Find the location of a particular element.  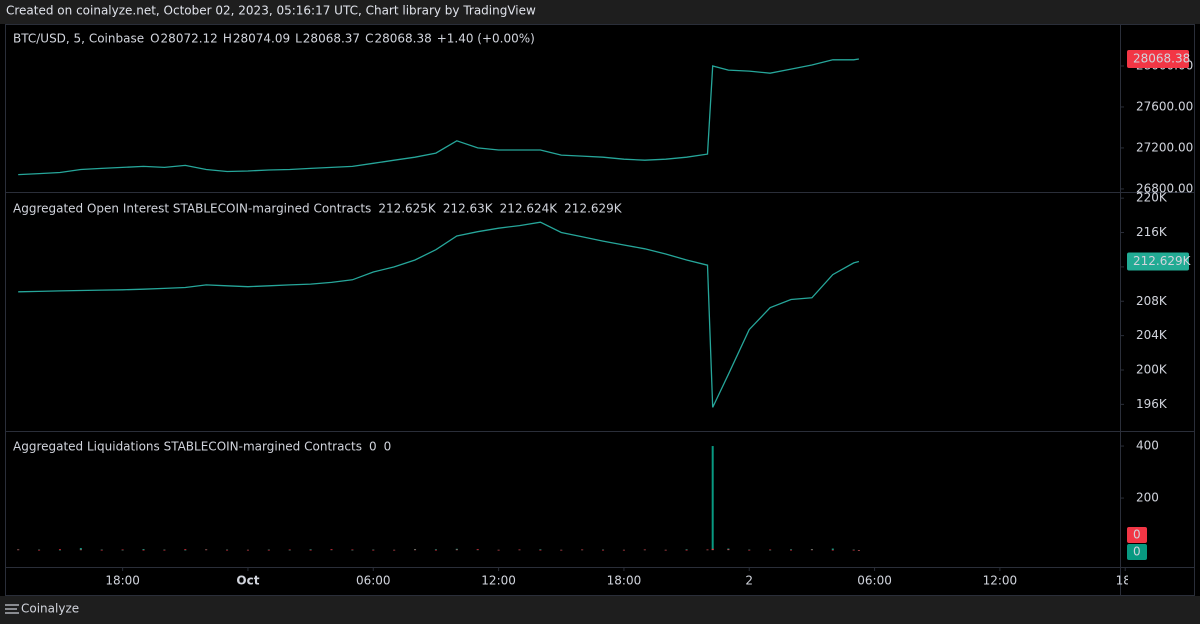

y-tick-label: 27200.00 is located at coordinates (1164, 147).